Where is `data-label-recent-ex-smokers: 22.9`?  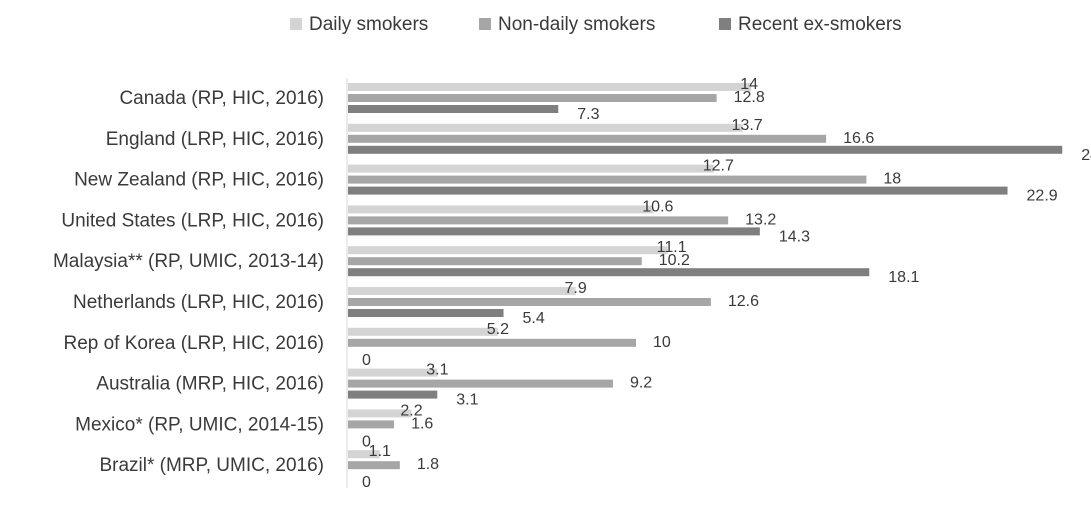 data-label-recent-ex-smokers: 22.9 is located at coordinates (1042, 196).